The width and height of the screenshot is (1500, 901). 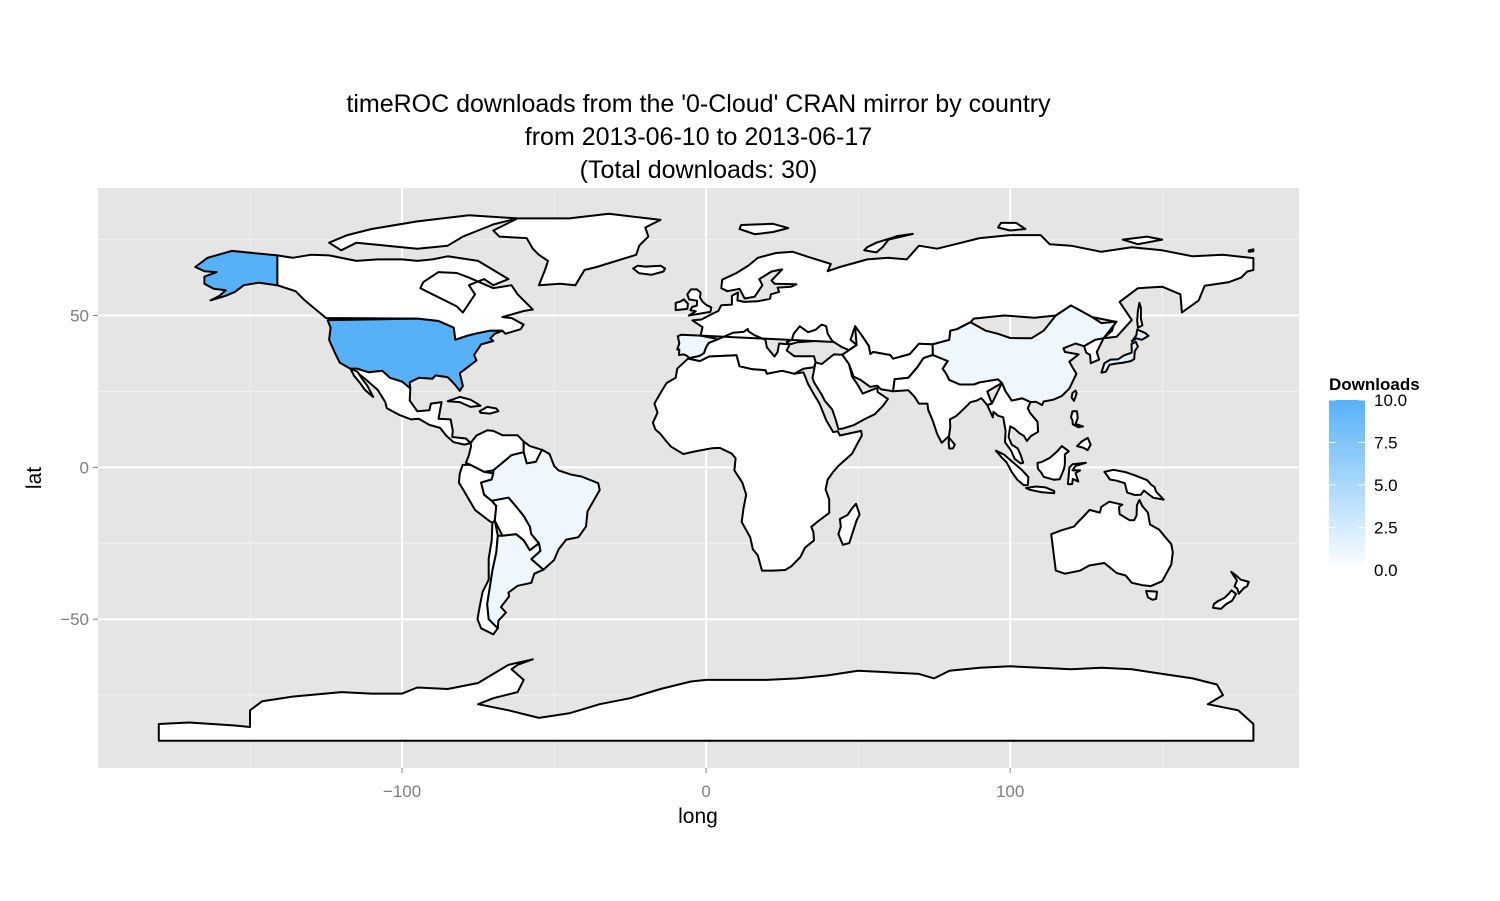 I want to click on new-siberian-islands, so click(x=1142, y=240).